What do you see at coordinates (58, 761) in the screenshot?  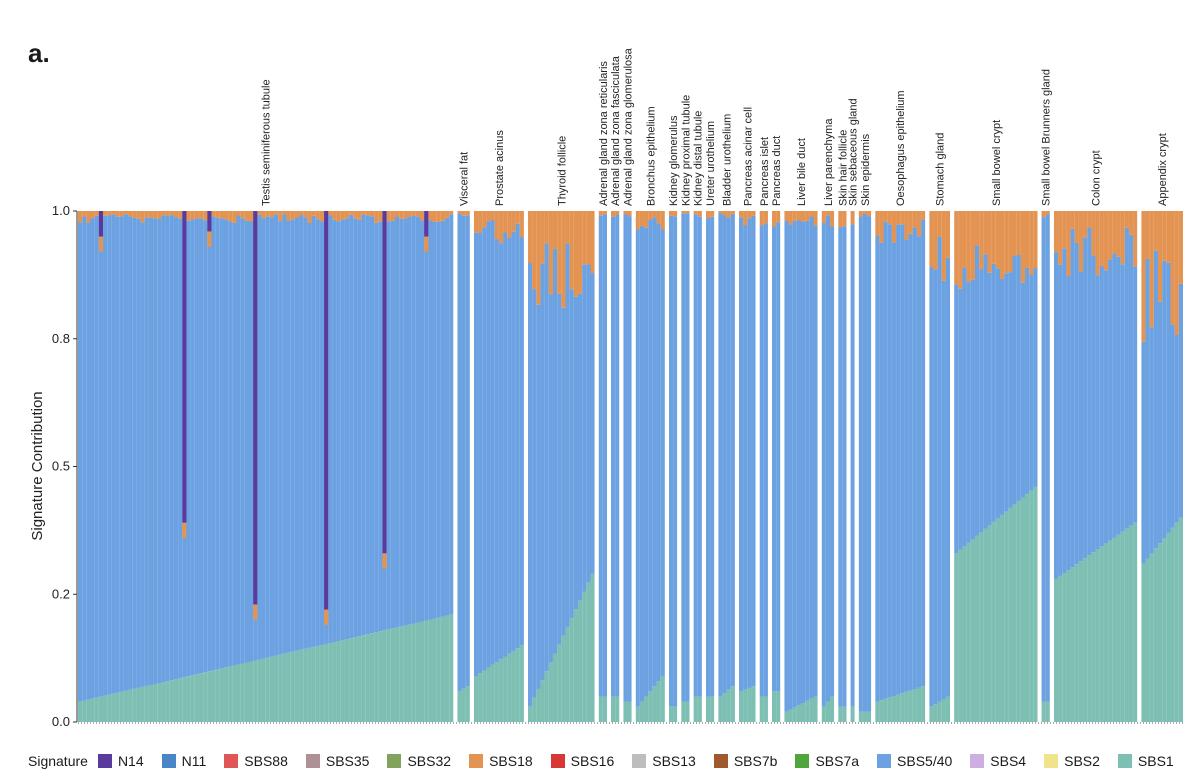 I see `legend-title: Signature` at bounding box center [58, 761].